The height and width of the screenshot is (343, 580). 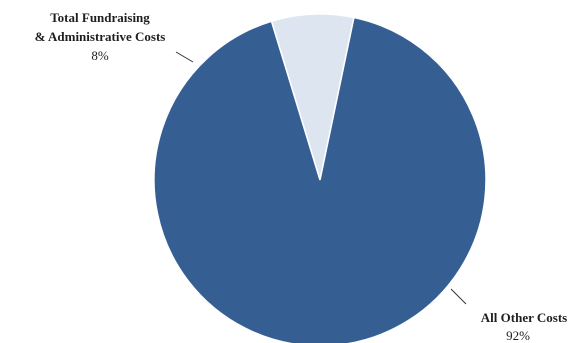 What do you see at coordinates (518, 335) in the screenshot?
I see `slice-percent-all-other: 92%` at bounding box center [518, 335].